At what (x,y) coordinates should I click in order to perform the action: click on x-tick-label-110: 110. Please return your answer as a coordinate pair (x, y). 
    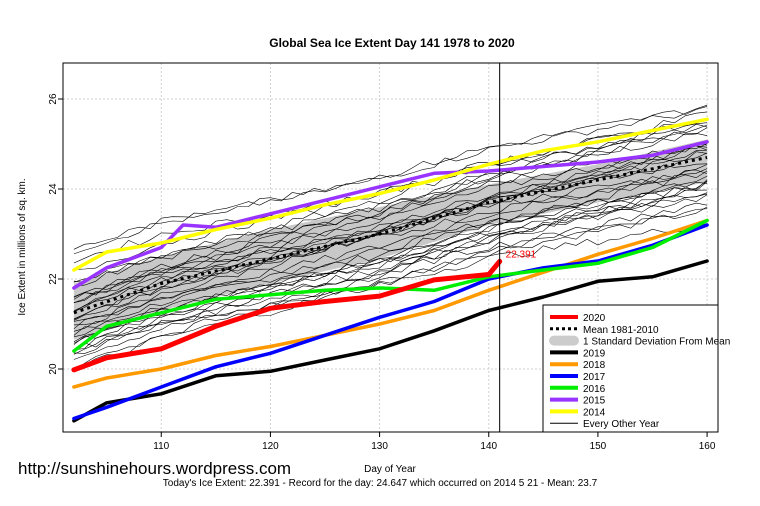
    Looking at the image, I should click on (161, 446).